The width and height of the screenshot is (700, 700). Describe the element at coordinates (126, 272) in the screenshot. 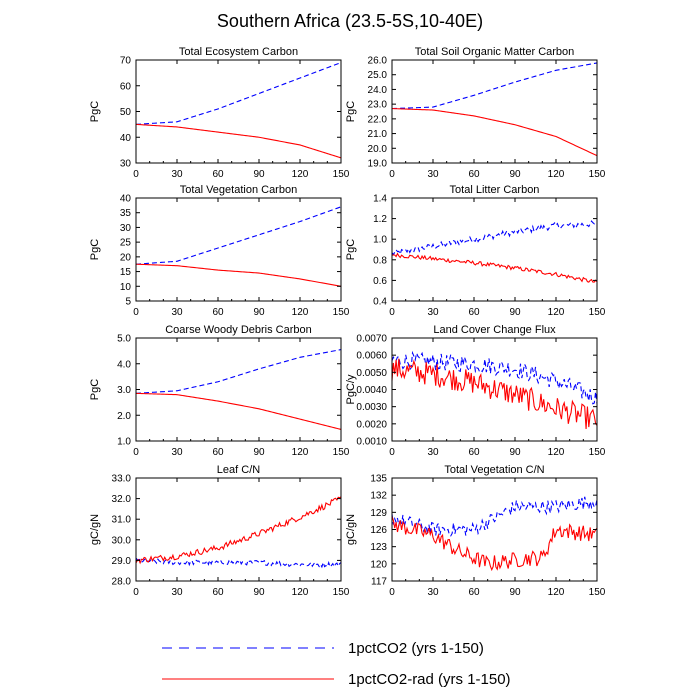

I see `y-tick-label: 15` at that location.